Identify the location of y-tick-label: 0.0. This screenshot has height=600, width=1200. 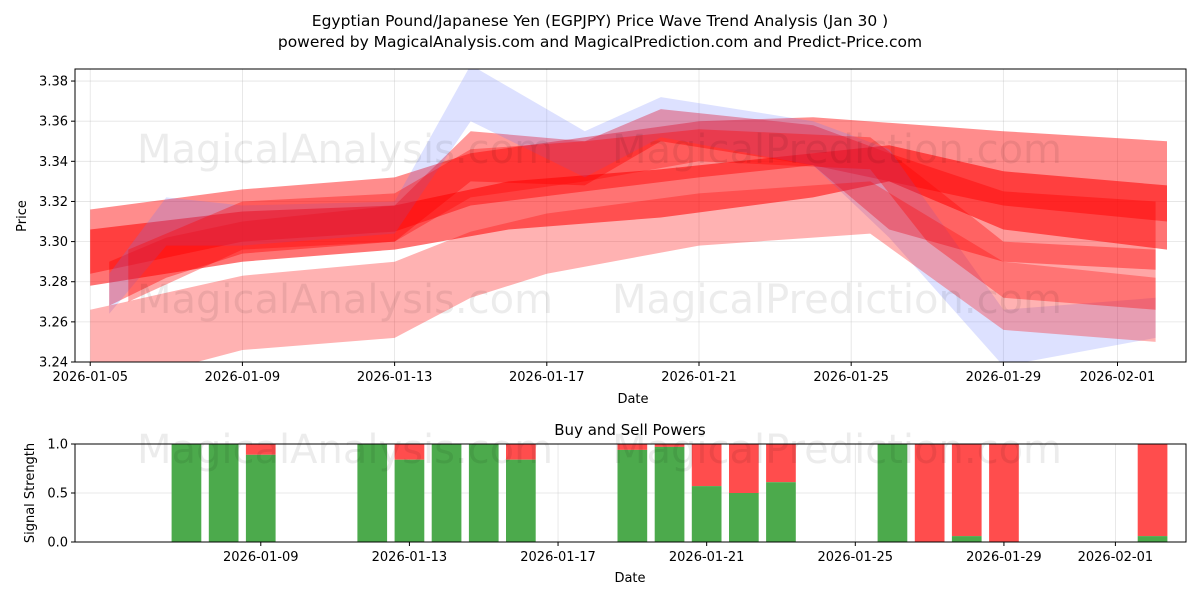
(57, 543).